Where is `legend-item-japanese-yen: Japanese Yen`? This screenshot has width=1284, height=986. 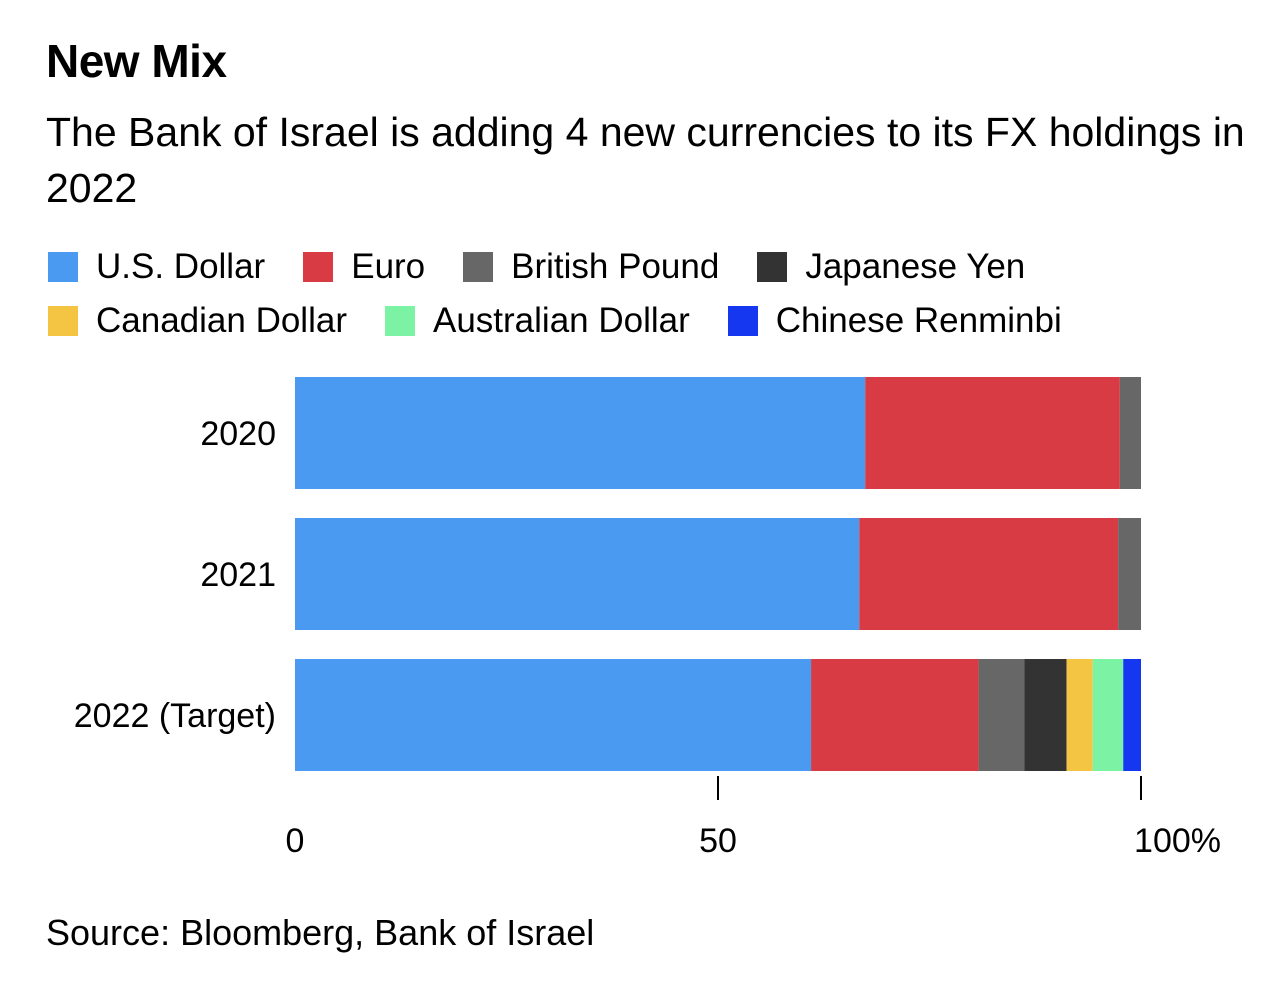
legend-item-japanese-yen: Japanese Yen is located at coordinates (891, 267).